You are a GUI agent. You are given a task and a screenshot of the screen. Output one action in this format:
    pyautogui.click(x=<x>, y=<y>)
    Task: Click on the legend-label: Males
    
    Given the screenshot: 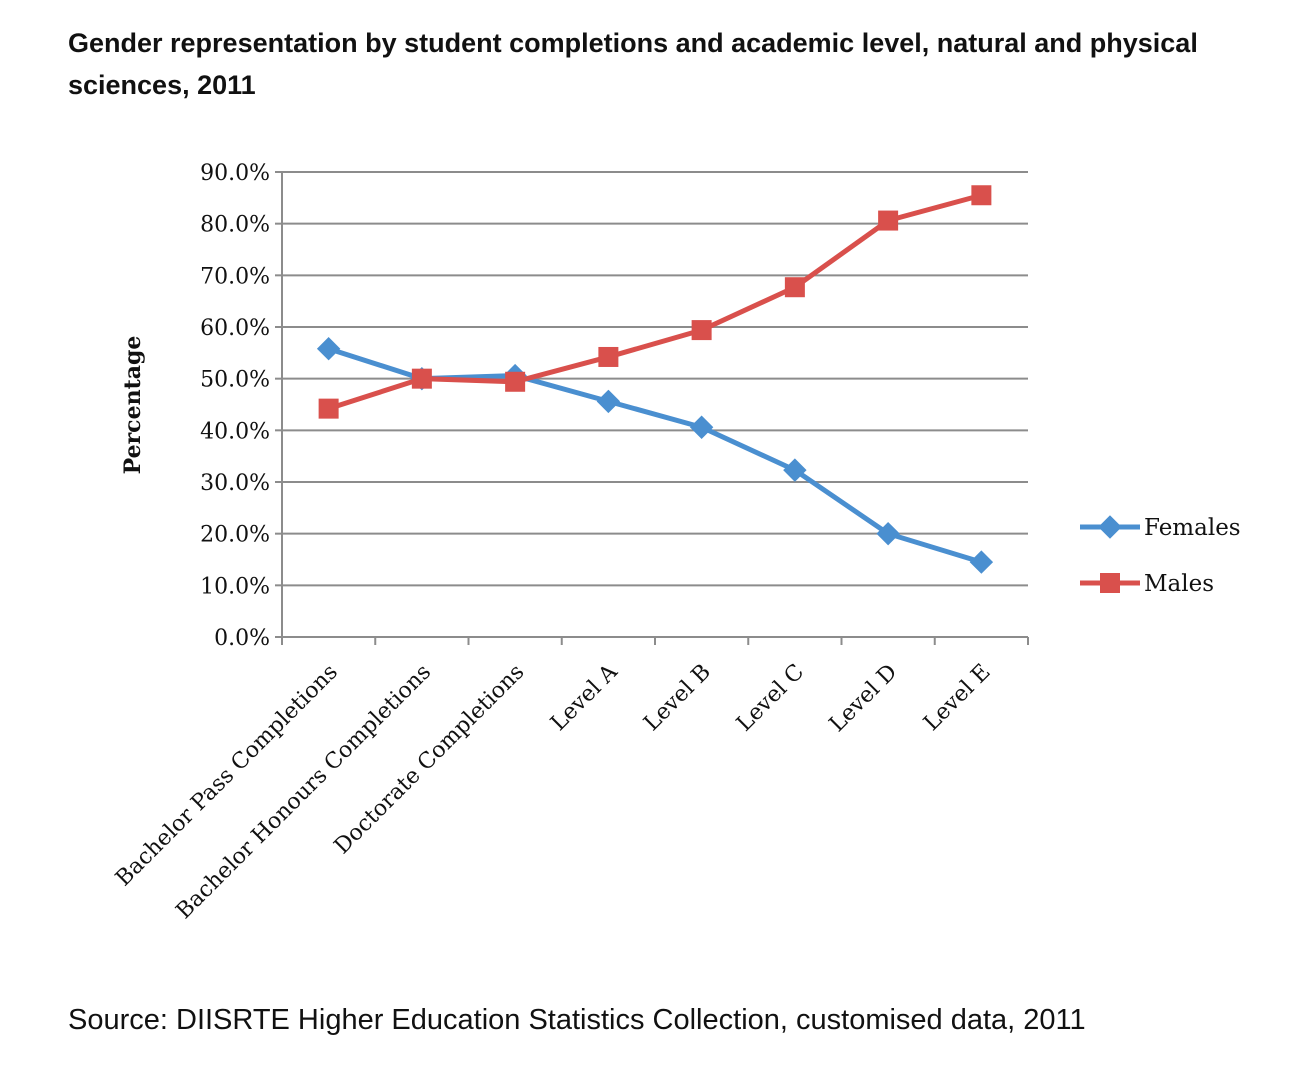 What is the action you would take?
    pyautogui.click(x=1179, y=584)
    